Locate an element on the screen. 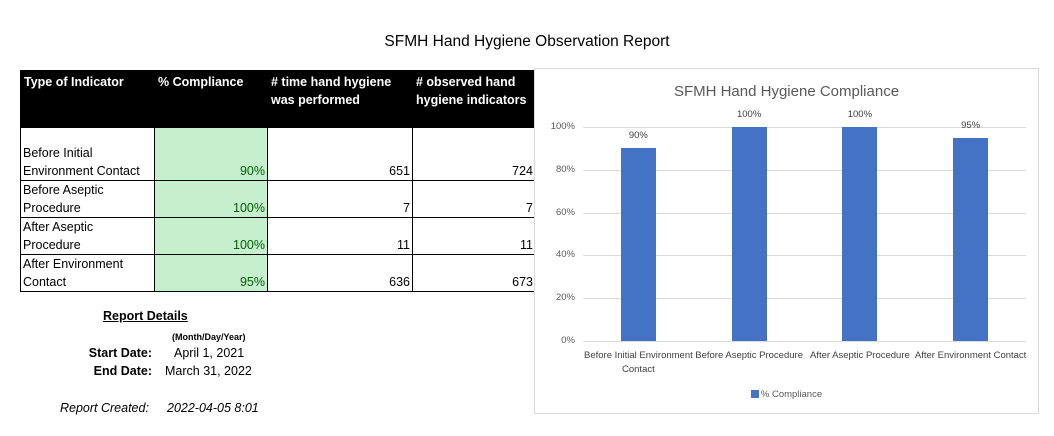 The height and width of the screenshot is (436, 1054). y-tick-label: 0% is located at coordinates (568, 340).